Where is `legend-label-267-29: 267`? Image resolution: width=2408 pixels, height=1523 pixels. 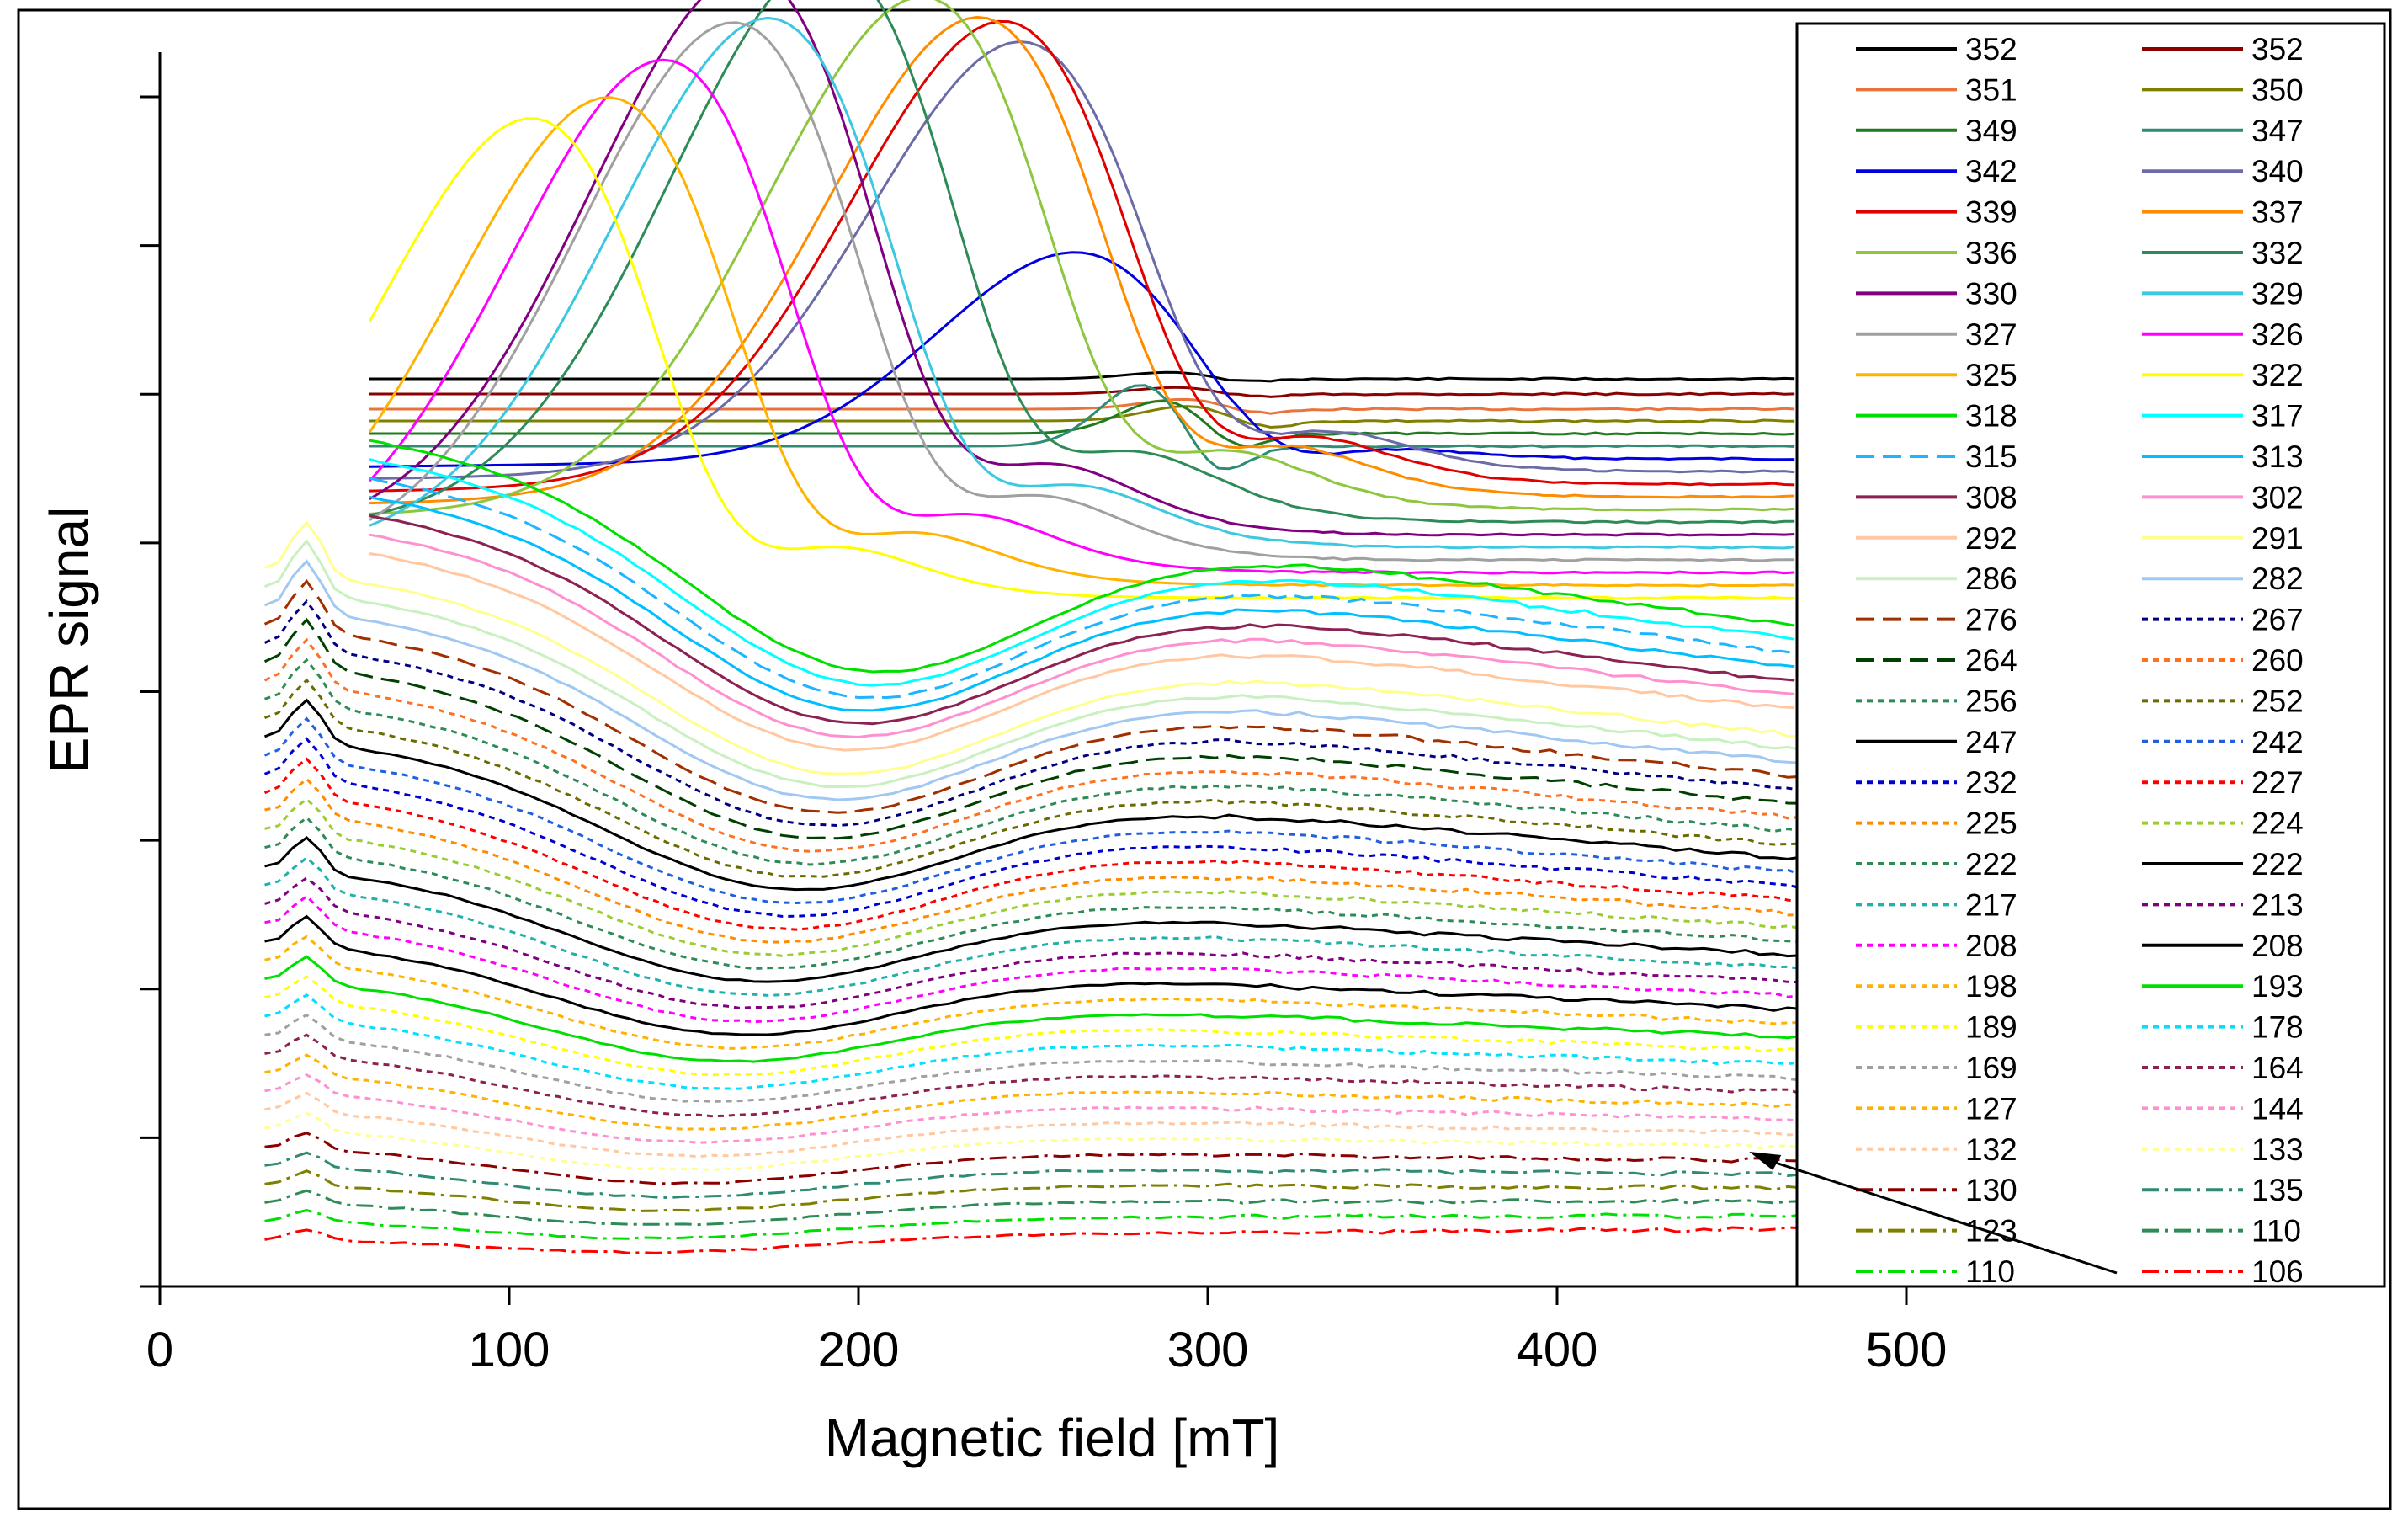
legend-label-267-29: 267 is located at coordinates (2277, 620).